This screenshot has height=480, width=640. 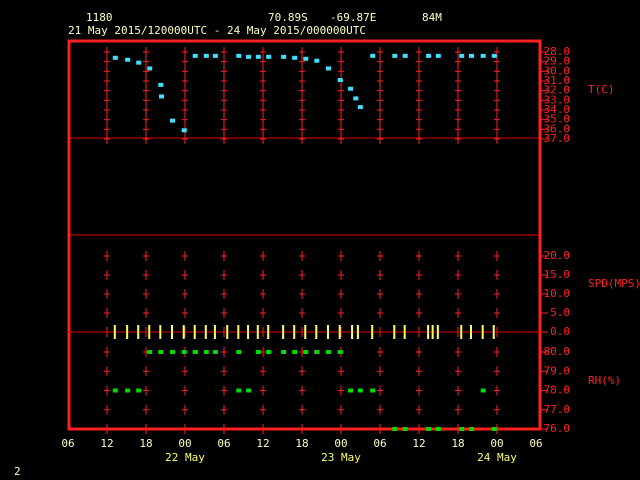 I want to click on y-tick-label: 76.0, so click(x=557, y=428).